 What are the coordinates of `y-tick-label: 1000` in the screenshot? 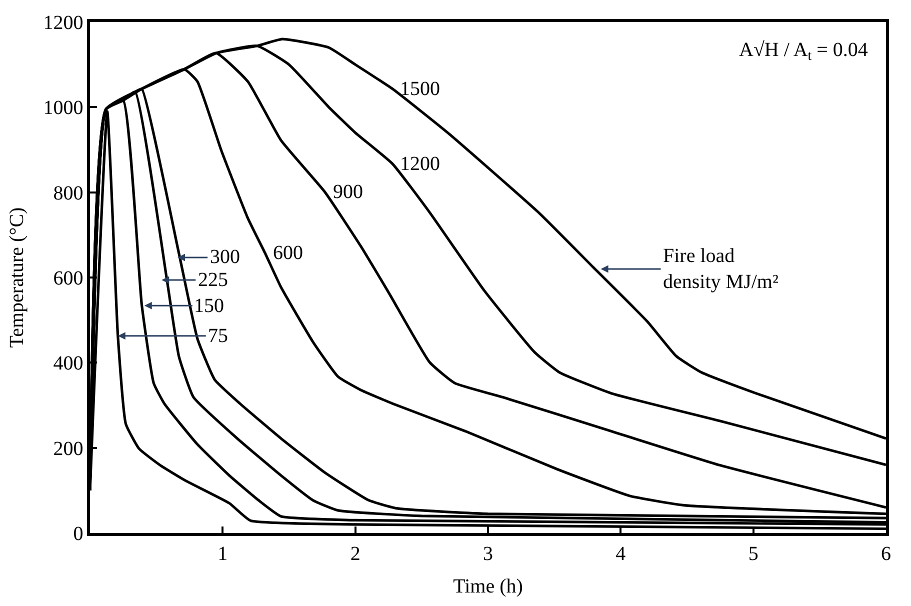 It's located at (63, 108).